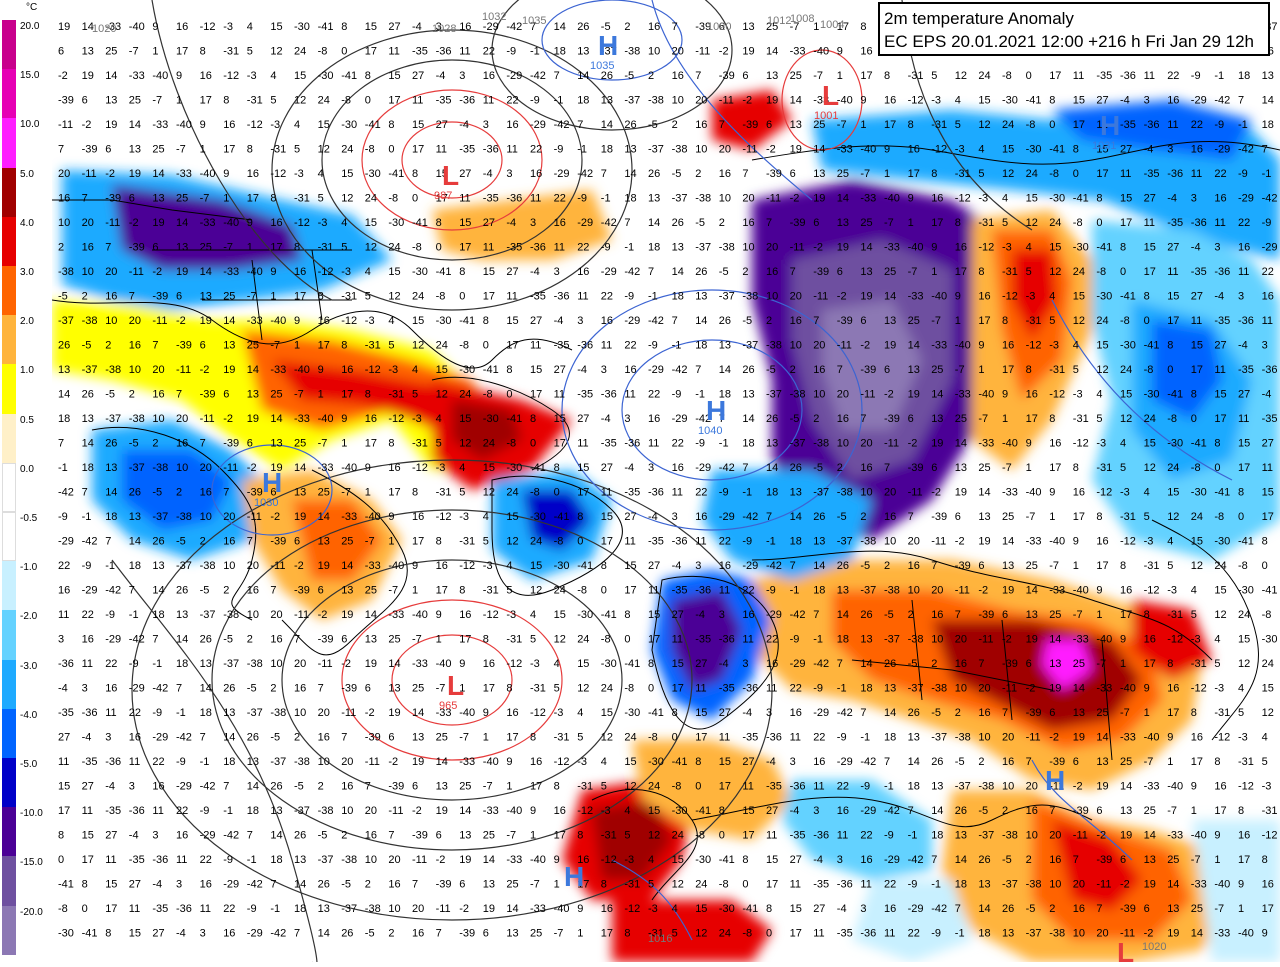 The image size is (1280, 967). I want to click on legend-swatch, so click(9, 241).